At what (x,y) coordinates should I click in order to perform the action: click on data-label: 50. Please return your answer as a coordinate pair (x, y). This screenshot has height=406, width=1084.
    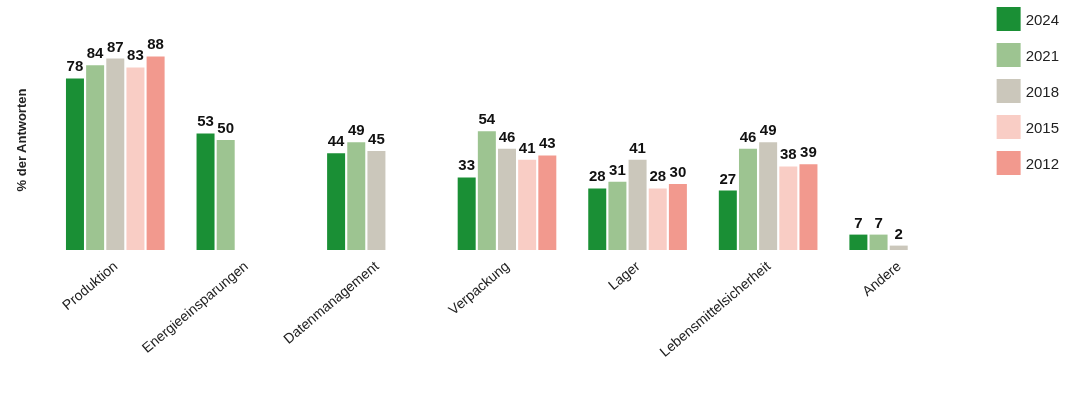
    Looking at the image, I should click on (226, 127).